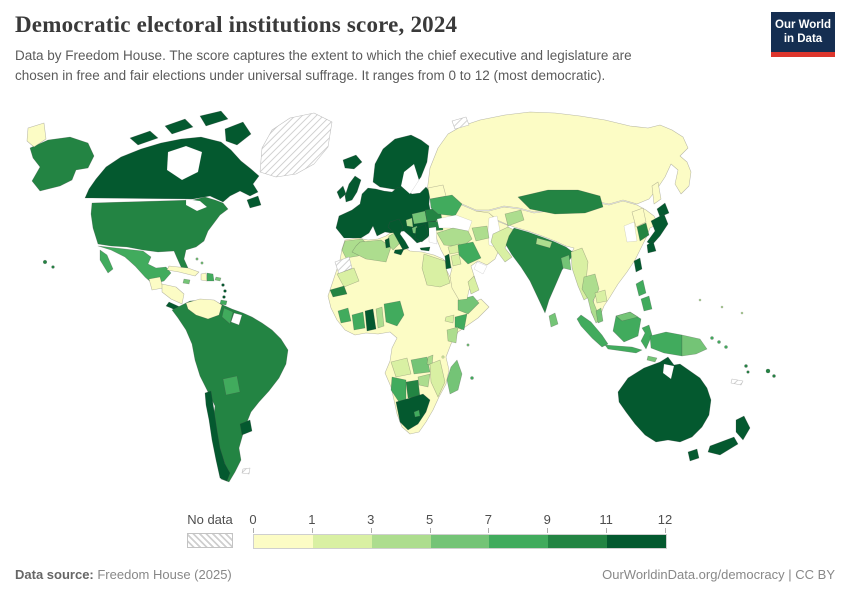  What do you see at coordinates (225, 291) in the screenshot?
I see `country-lesser-antilles` at bounding box center [225, 291].